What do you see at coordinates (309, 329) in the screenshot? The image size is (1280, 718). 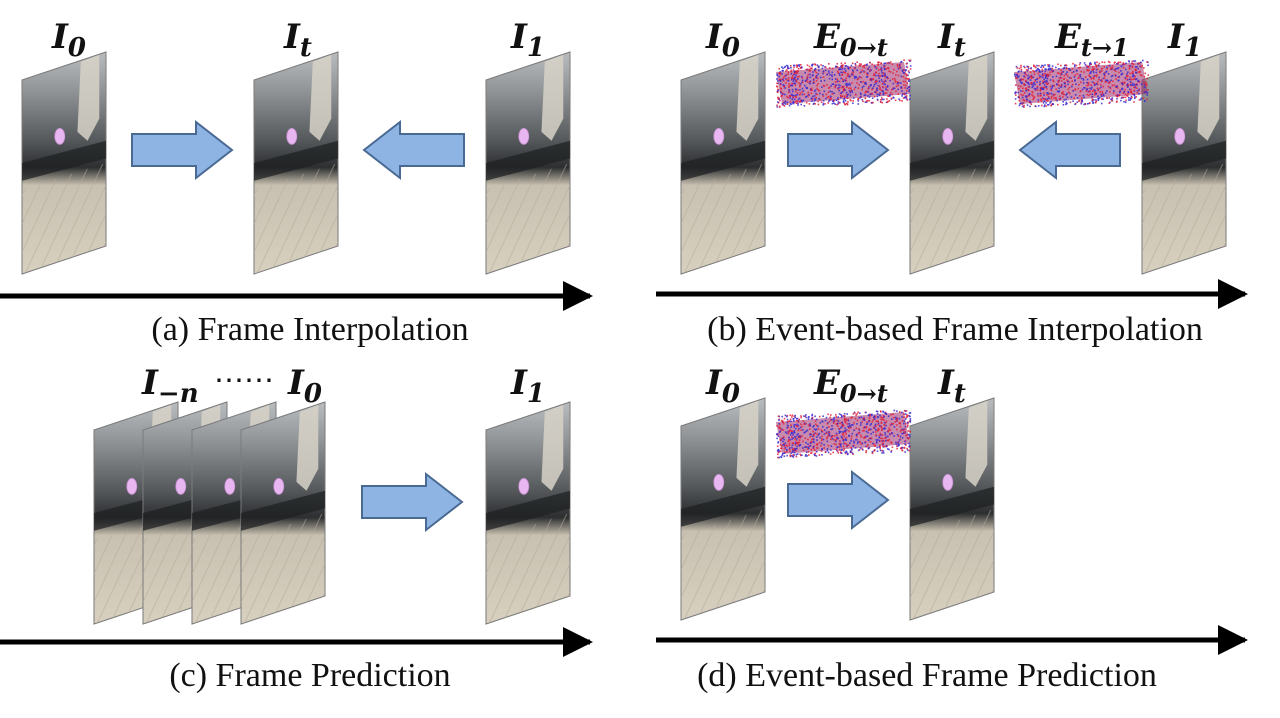 I see `caption-a: (a) Frame Interpolation` at bounding box center [309, 329].